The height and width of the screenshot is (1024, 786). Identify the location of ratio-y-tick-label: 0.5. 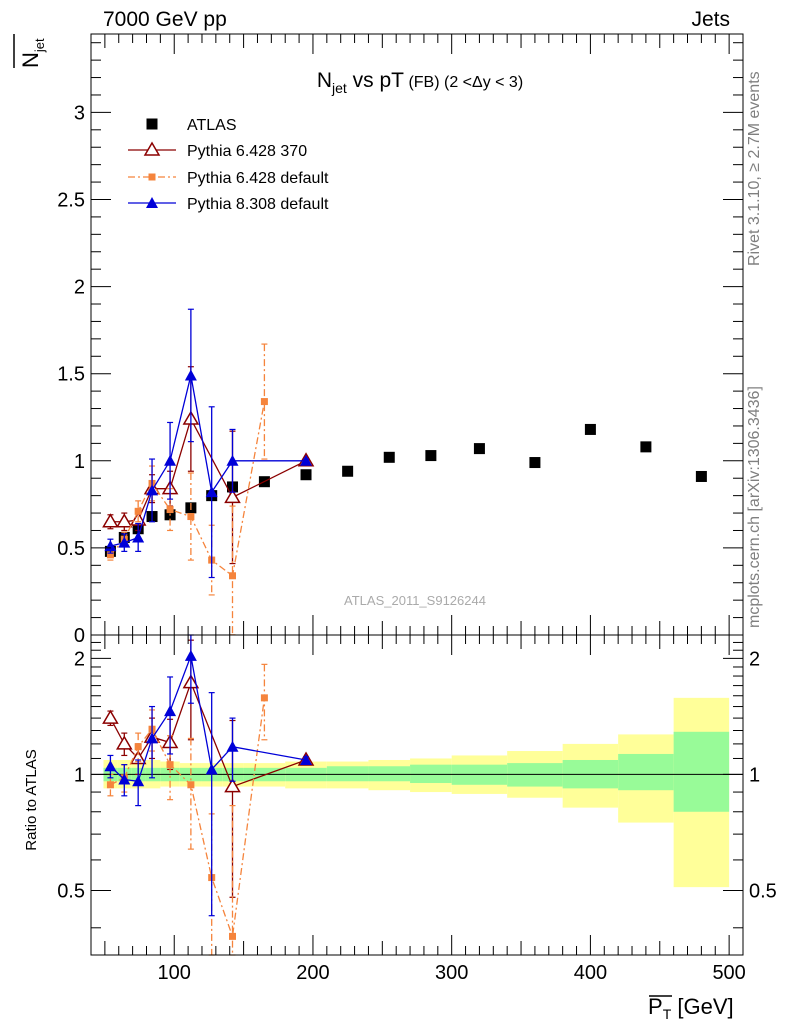
(71, 891).